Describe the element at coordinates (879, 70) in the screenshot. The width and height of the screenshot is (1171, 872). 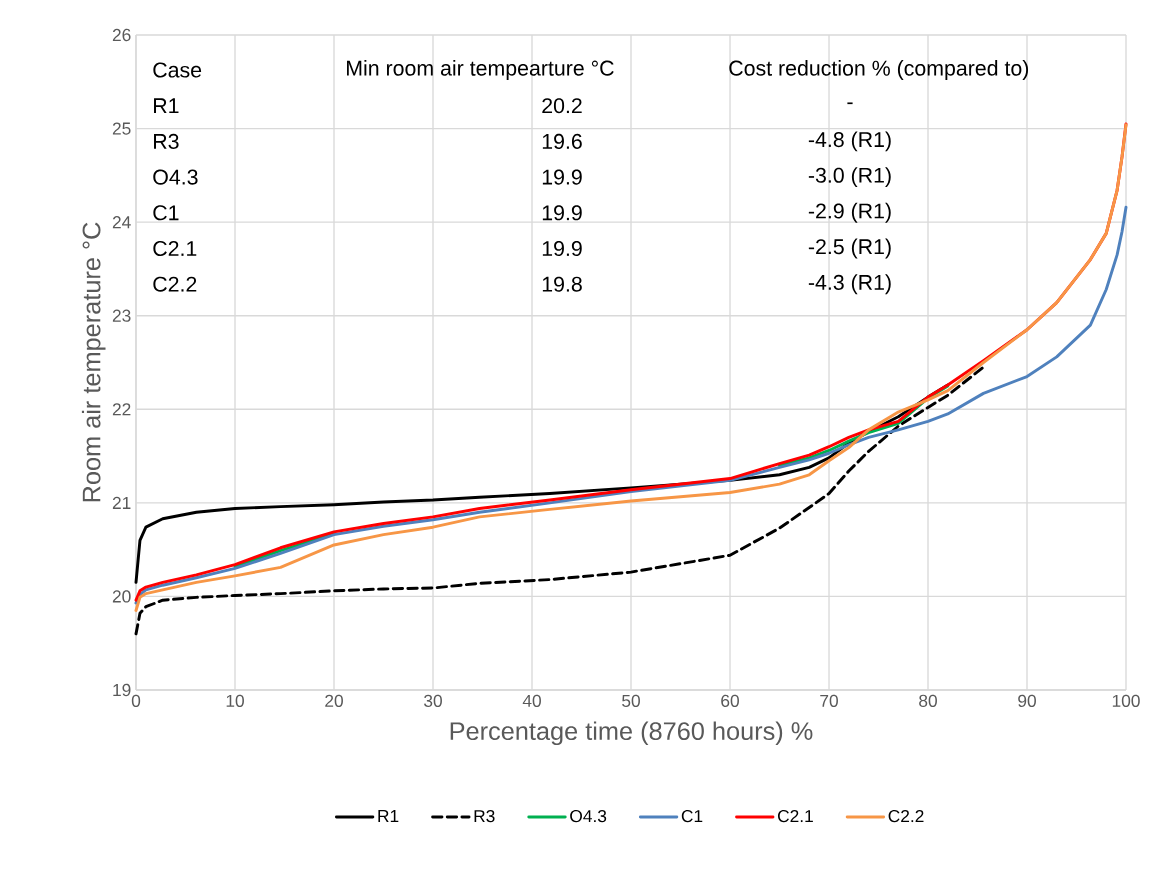
I see `annotation: Cost reduction % (compared to)` at that location.